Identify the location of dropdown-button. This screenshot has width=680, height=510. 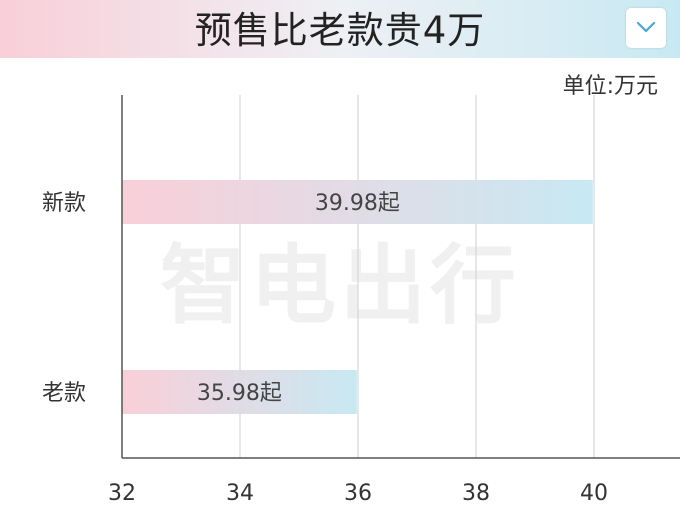
(646, 28).